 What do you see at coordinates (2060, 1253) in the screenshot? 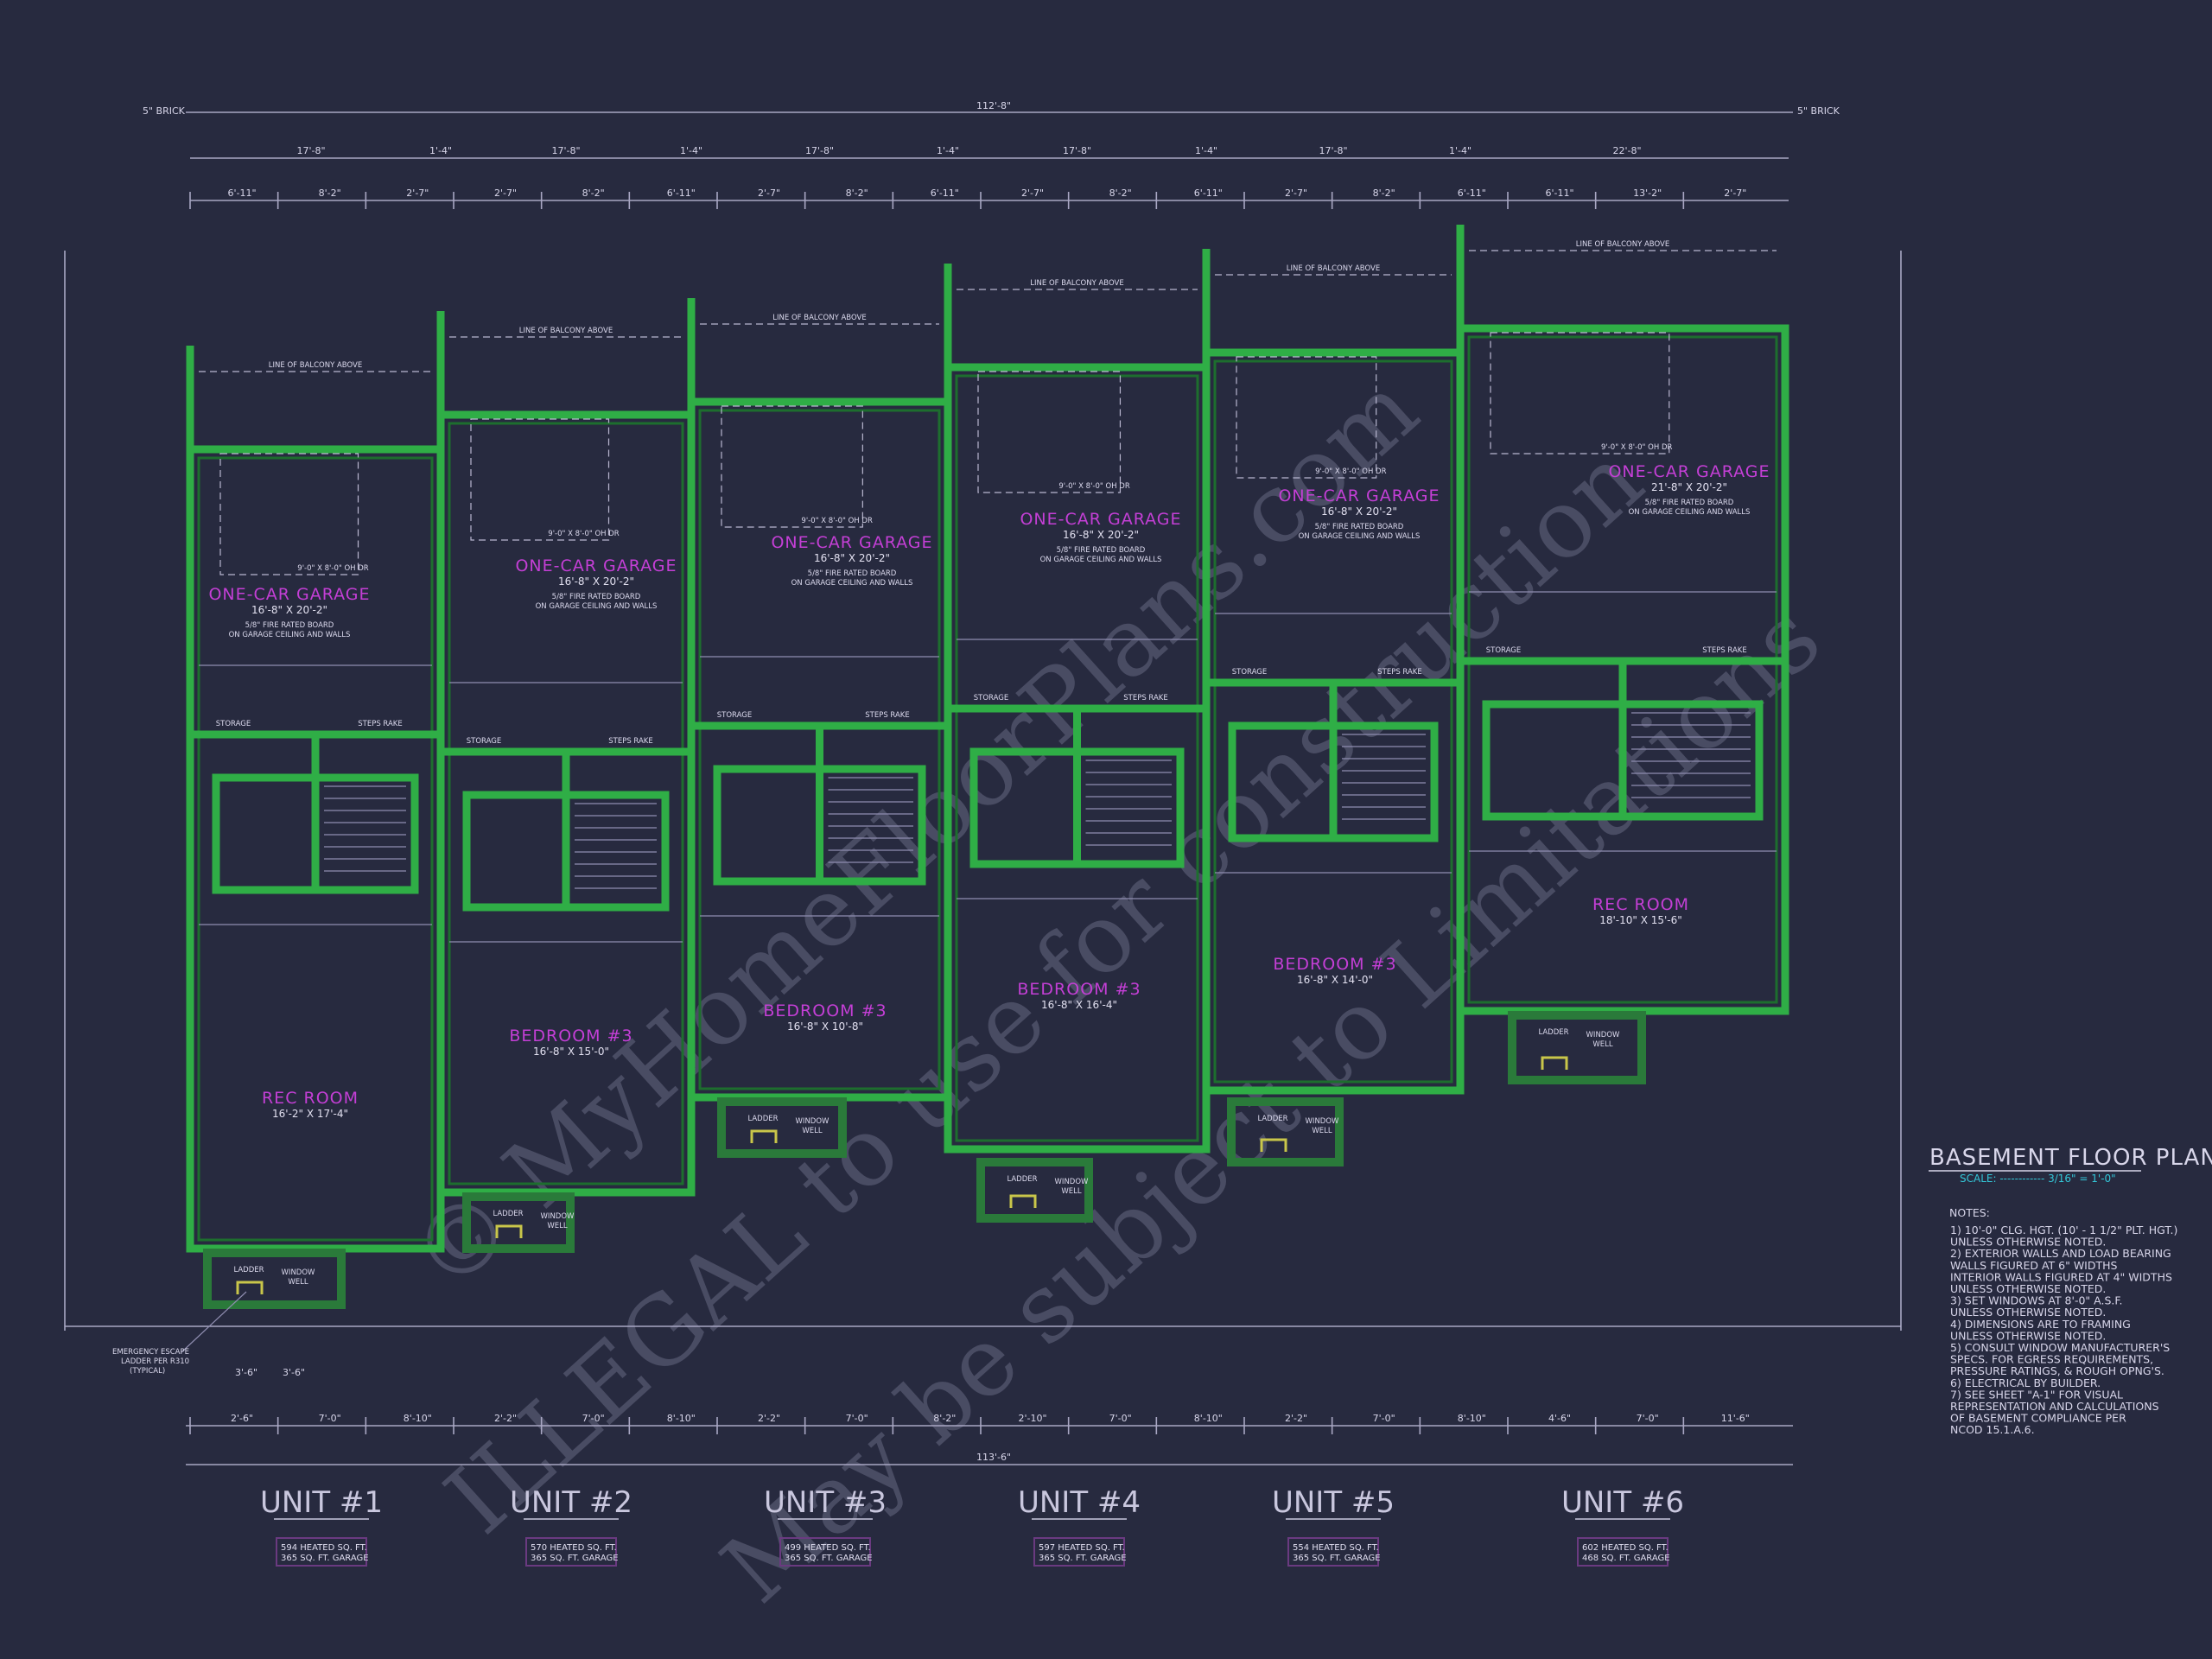
I see `note-line: 2) EXTERIOR WALLS AND LOAD BEARING` at bounding box center [2060, 1253].